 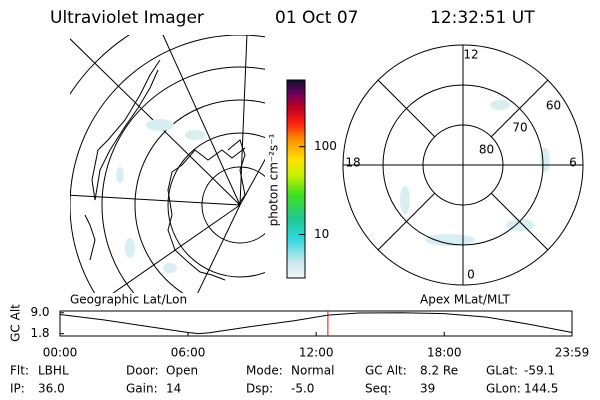 I want to click on y-tick-label: 1.8, so click(x=39, y=333).